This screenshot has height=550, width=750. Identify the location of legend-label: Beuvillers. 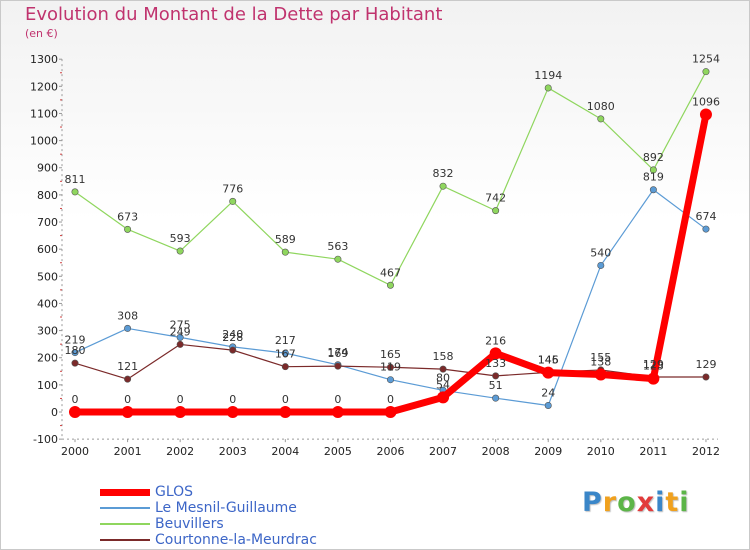
(189, 524).